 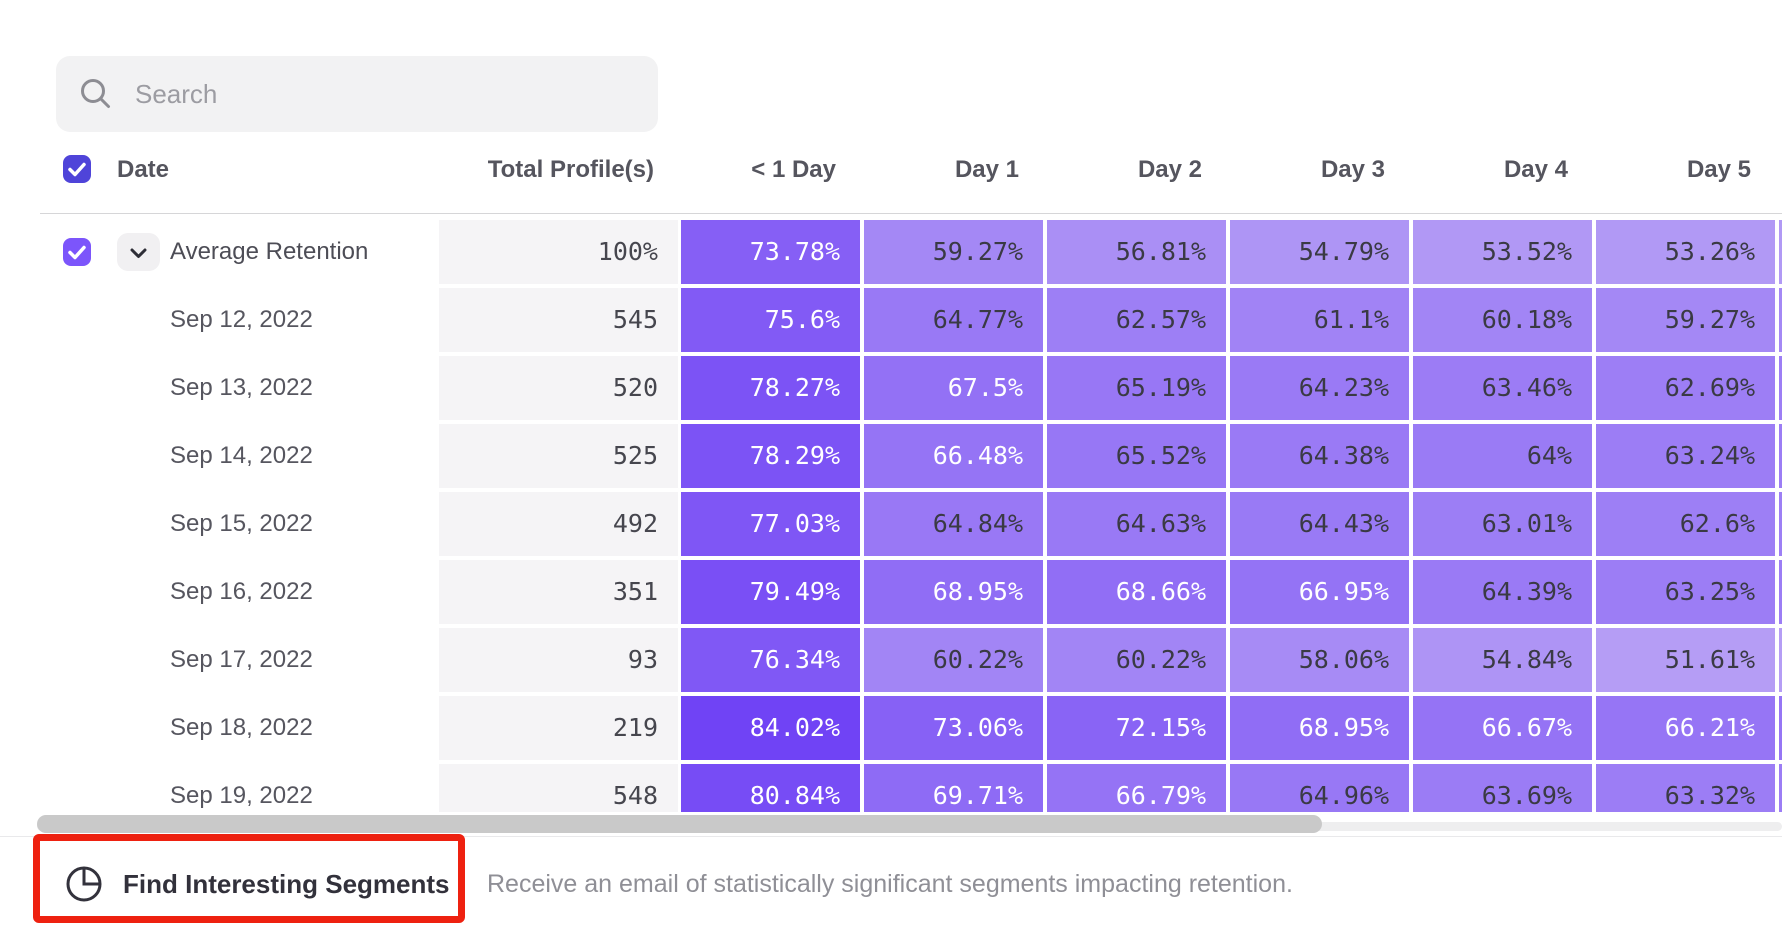 I want to click on column-header-day: Day 1, so click(x=986, y=169).